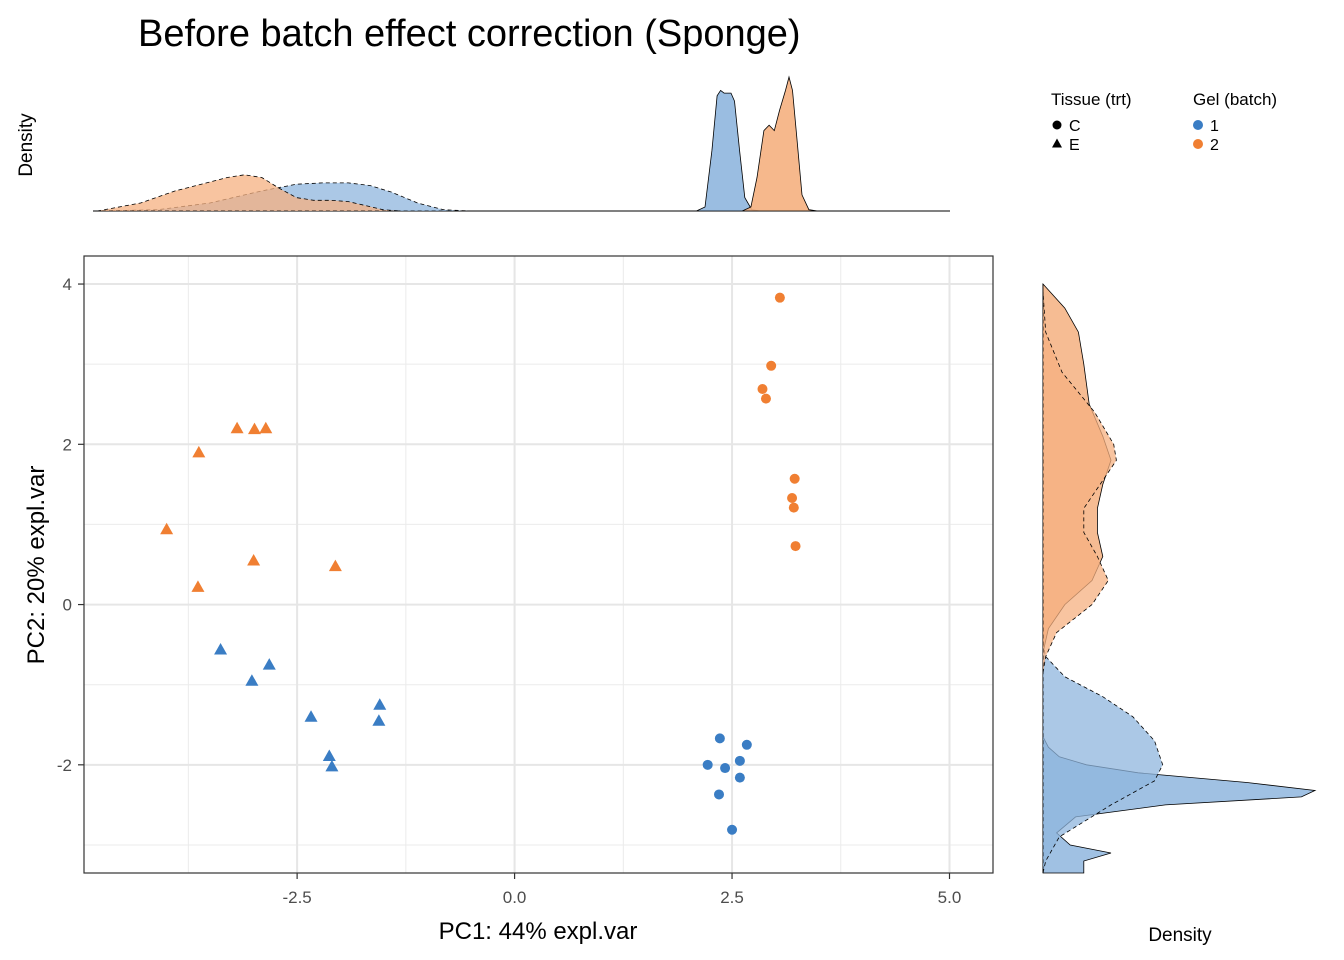 The height and width of the screenshot is (960, 1344). What do you see at coordinates (36, 565) in the screenshot?
I see `y-axis-title: PC2: 20% expl.var` at bounding box center [36, 565].